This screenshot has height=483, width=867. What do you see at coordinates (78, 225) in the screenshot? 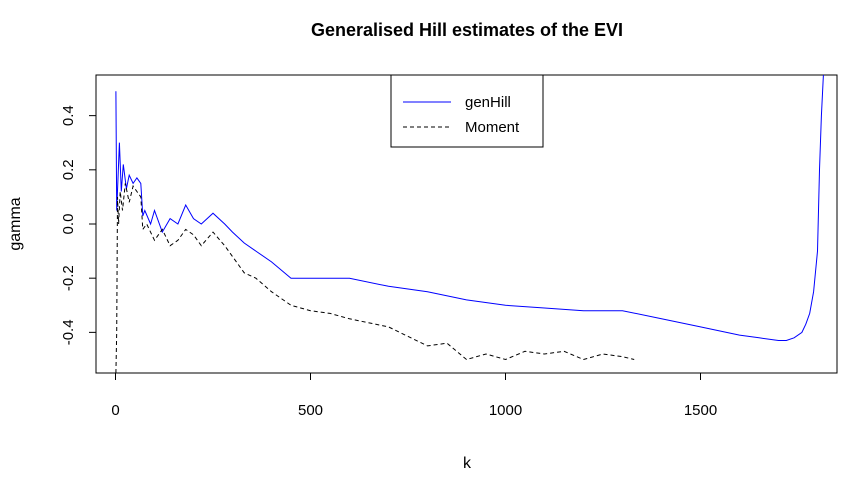
I see `y-axis: -0.4 -0.2 0.0 0.2 0.4` at bounding box center [78, 225].